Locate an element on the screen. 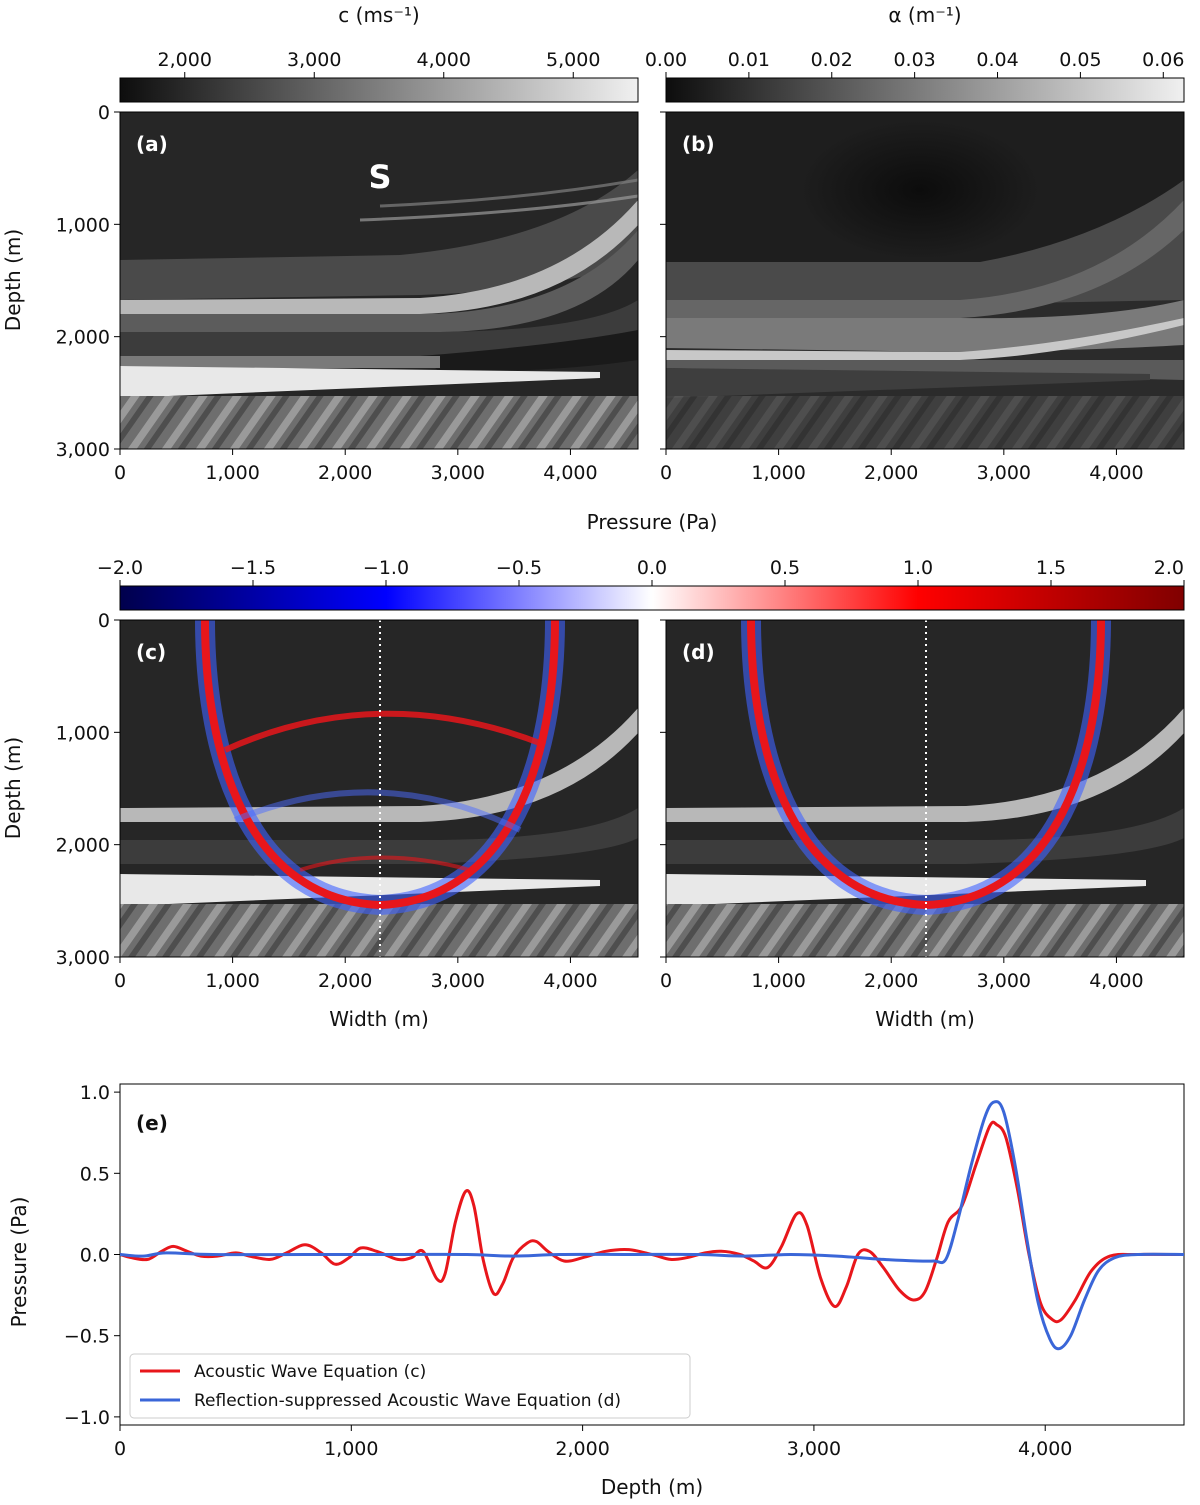 This screenshot has width=1200, height=1505. velocity-model-image is located at coordinates (379, 280).